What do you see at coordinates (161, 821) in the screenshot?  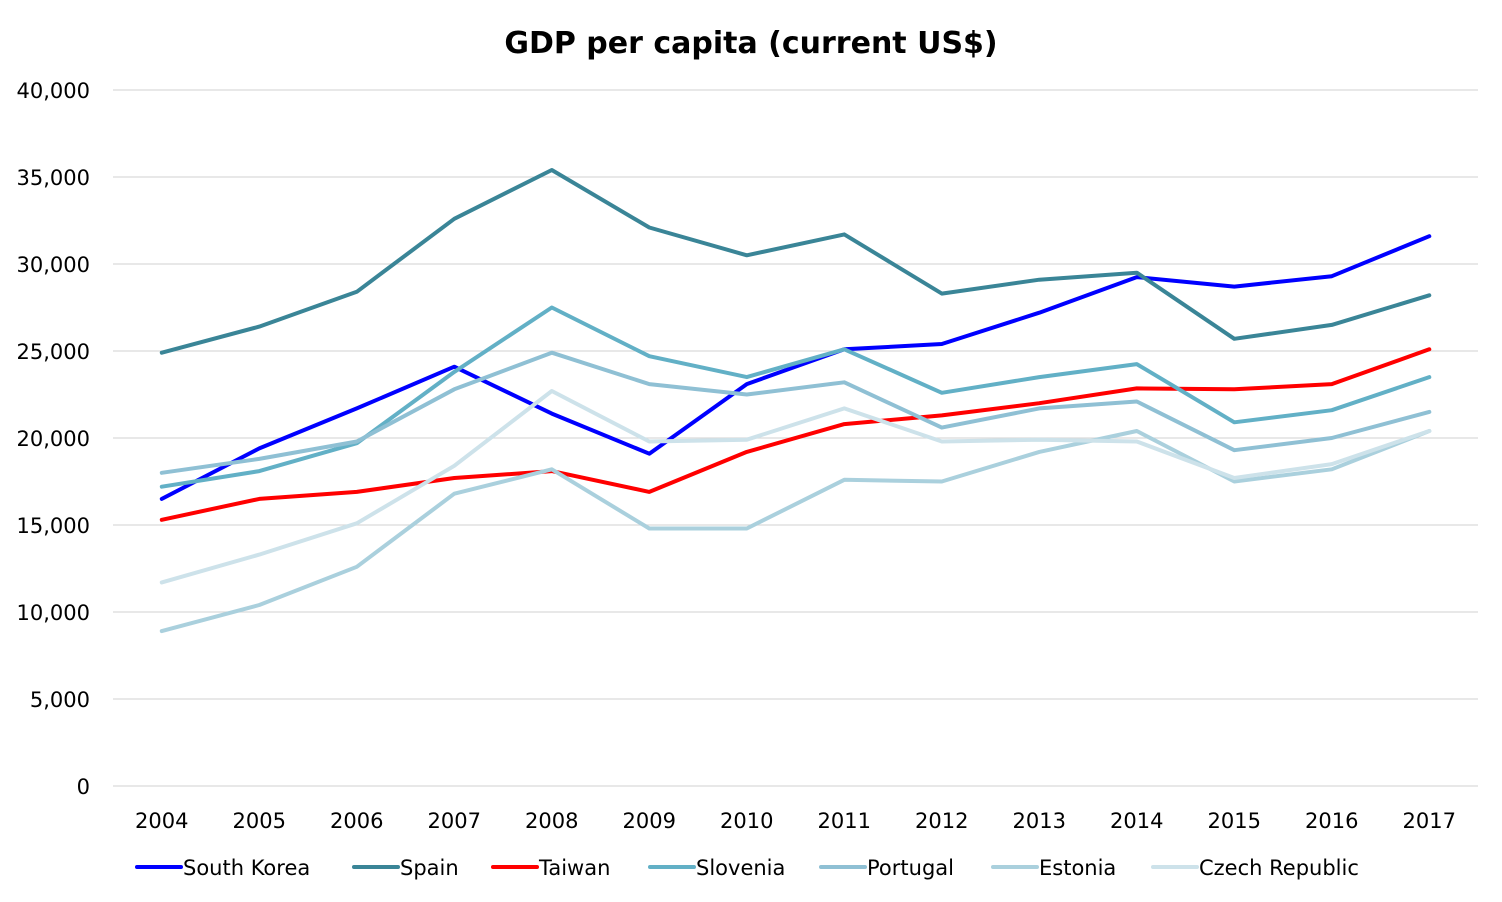 I see `x-tick-label: 2004` at bounding box center [161, 821].